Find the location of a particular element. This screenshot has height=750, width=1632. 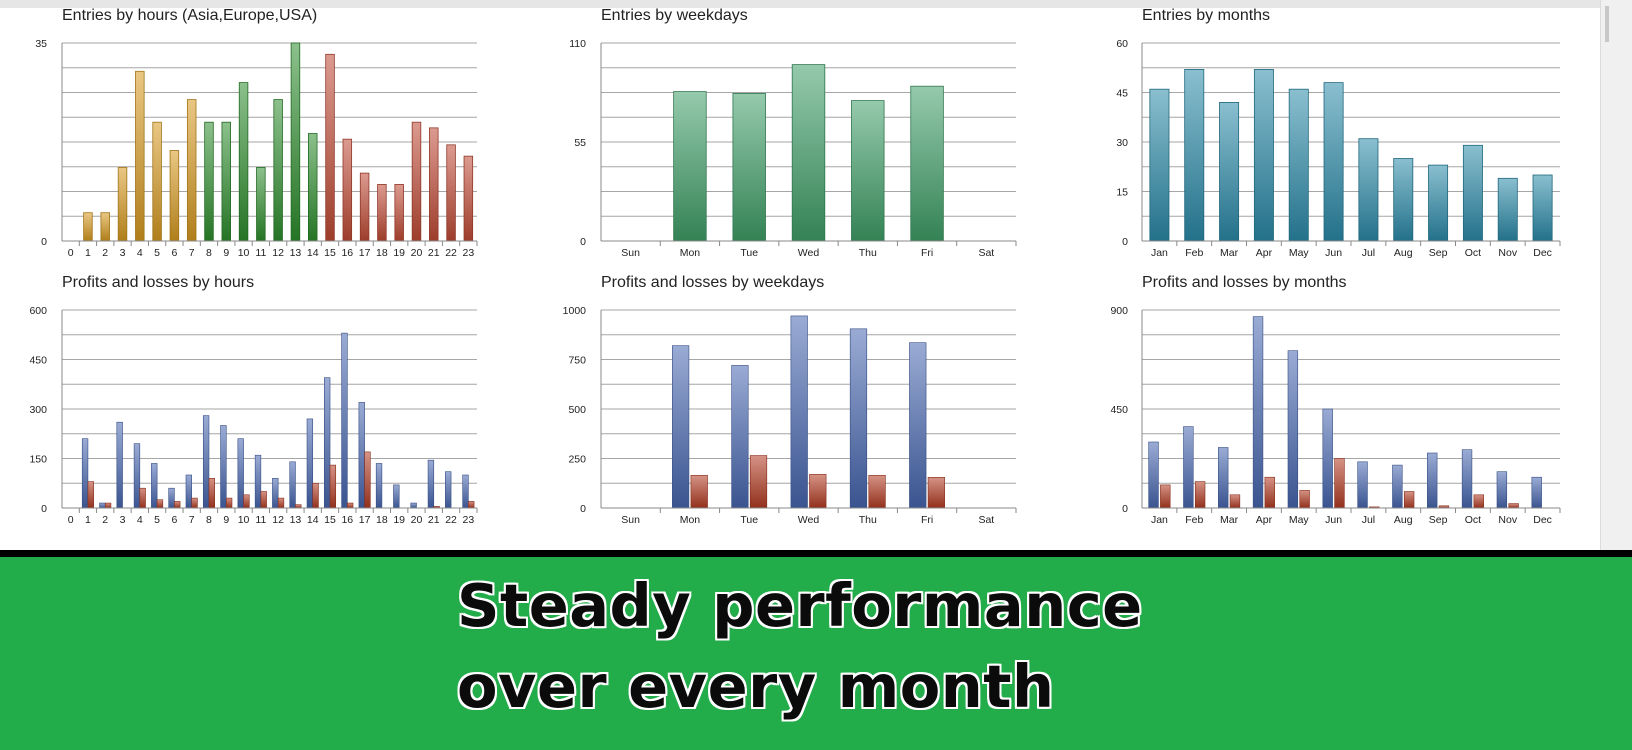

y-tick-label: 300 is located at coordinates (38, 410).